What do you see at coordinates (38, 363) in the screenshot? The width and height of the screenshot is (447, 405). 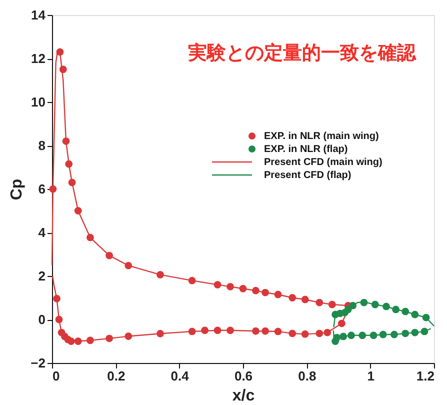 I see `y-tick-label: −2` at bounding box center [38, 363].